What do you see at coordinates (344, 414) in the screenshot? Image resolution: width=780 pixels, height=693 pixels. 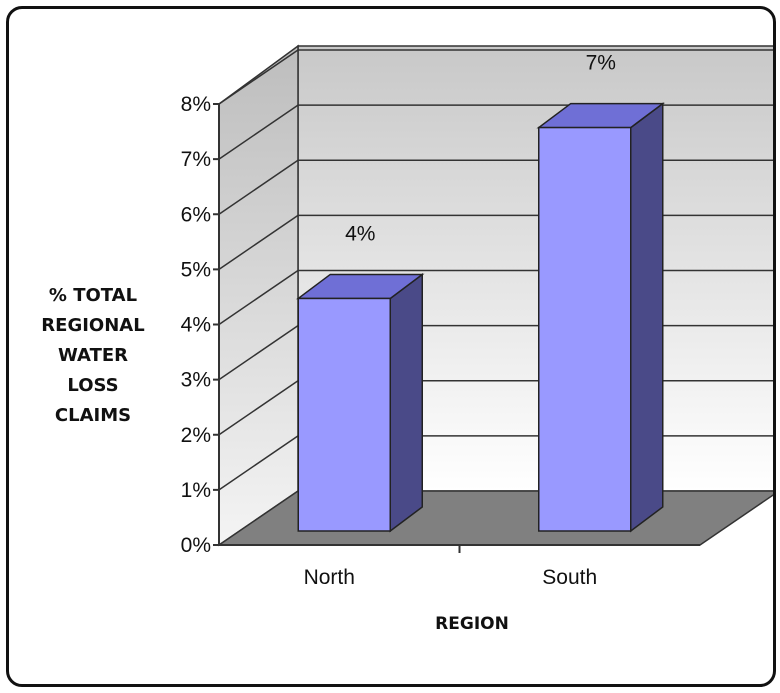 I see `bar-north` at bounding box center [344, 414].